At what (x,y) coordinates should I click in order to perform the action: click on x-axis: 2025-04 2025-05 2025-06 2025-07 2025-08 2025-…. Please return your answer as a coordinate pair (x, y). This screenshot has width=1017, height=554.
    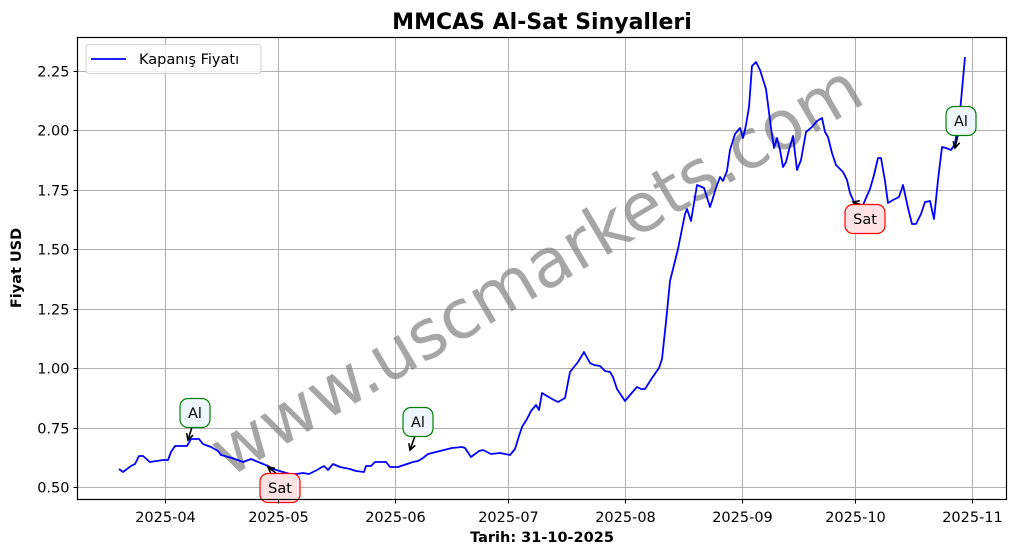
    Looking at the image, I should click on (569, 512).